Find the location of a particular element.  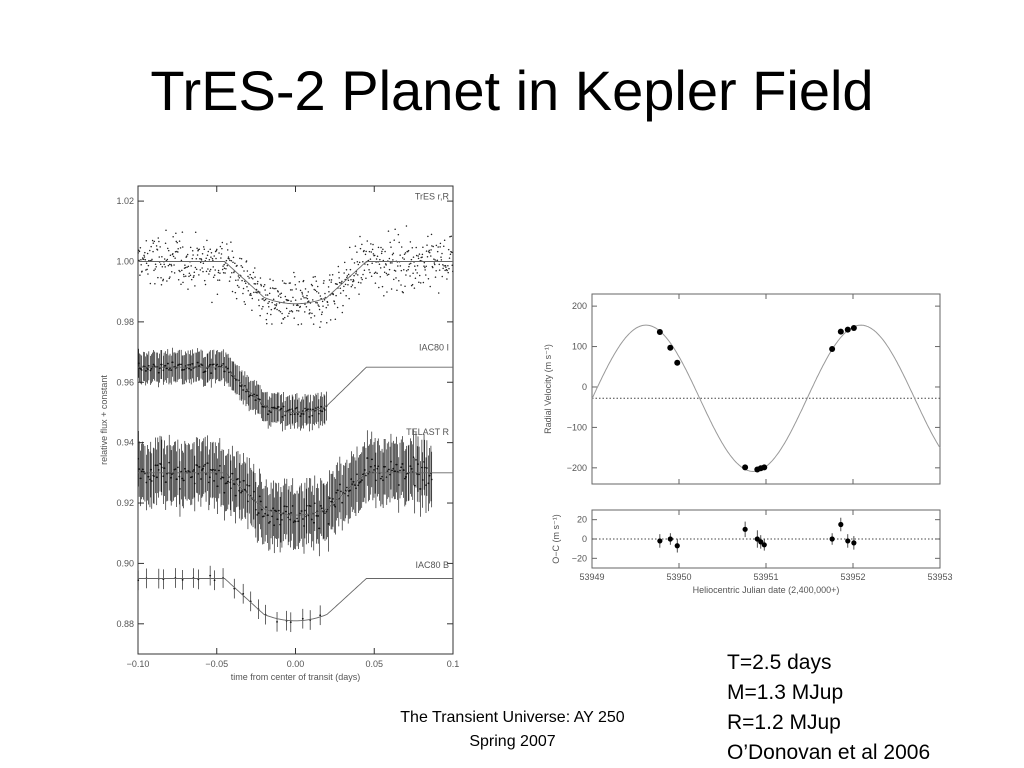

x-axis-label: Heliocentric Julian date (2,400,000+) is located at coordinates (766, 590).